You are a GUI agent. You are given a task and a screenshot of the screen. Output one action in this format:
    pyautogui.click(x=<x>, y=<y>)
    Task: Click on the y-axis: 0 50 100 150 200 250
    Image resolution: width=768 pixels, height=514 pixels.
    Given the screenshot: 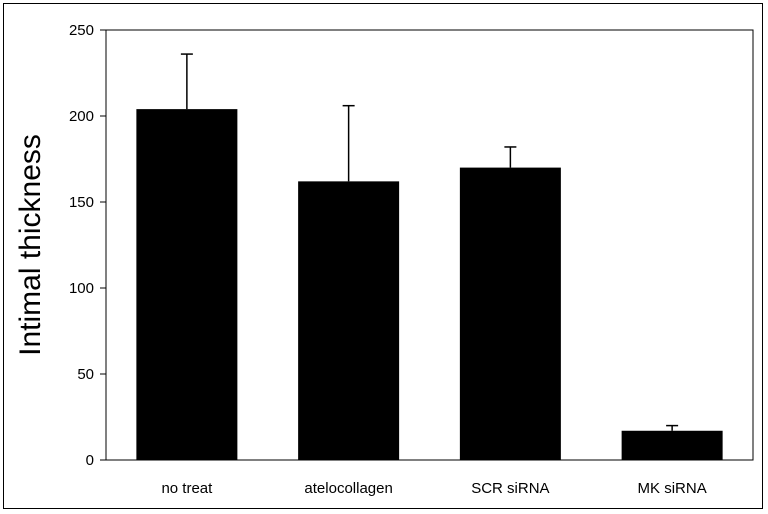 What is the action you would take?
    pyautogui.click(x=87, y=245)
    